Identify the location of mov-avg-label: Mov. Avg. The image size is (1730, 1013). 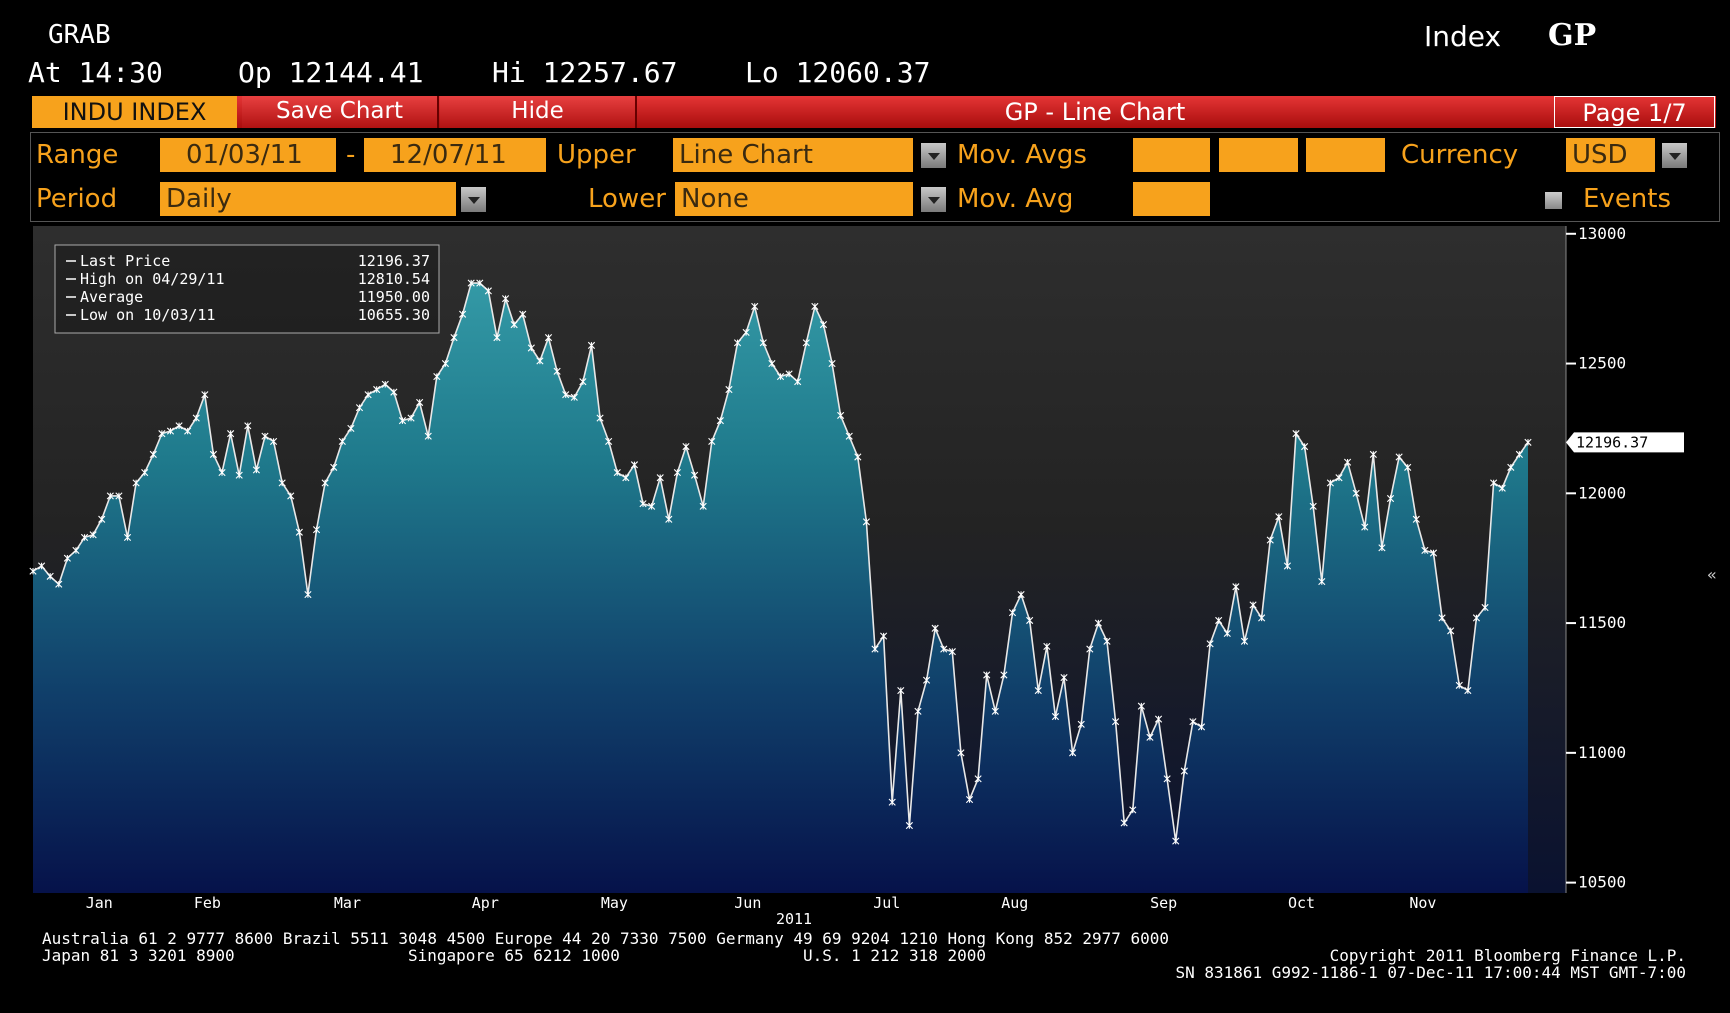
(1015, 199).